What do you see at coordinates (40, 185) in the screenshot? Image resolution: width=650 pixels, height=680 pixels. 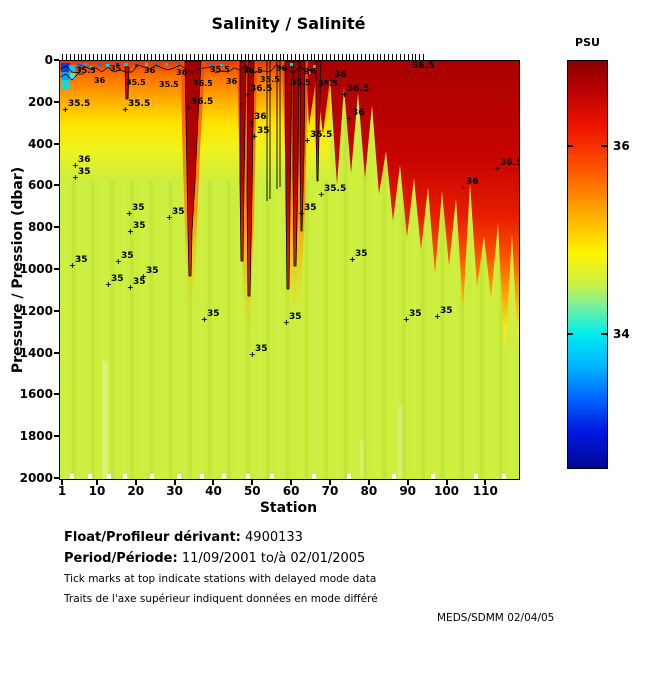 I see `y-tick-label: 600` at bounding box center [40, 185].